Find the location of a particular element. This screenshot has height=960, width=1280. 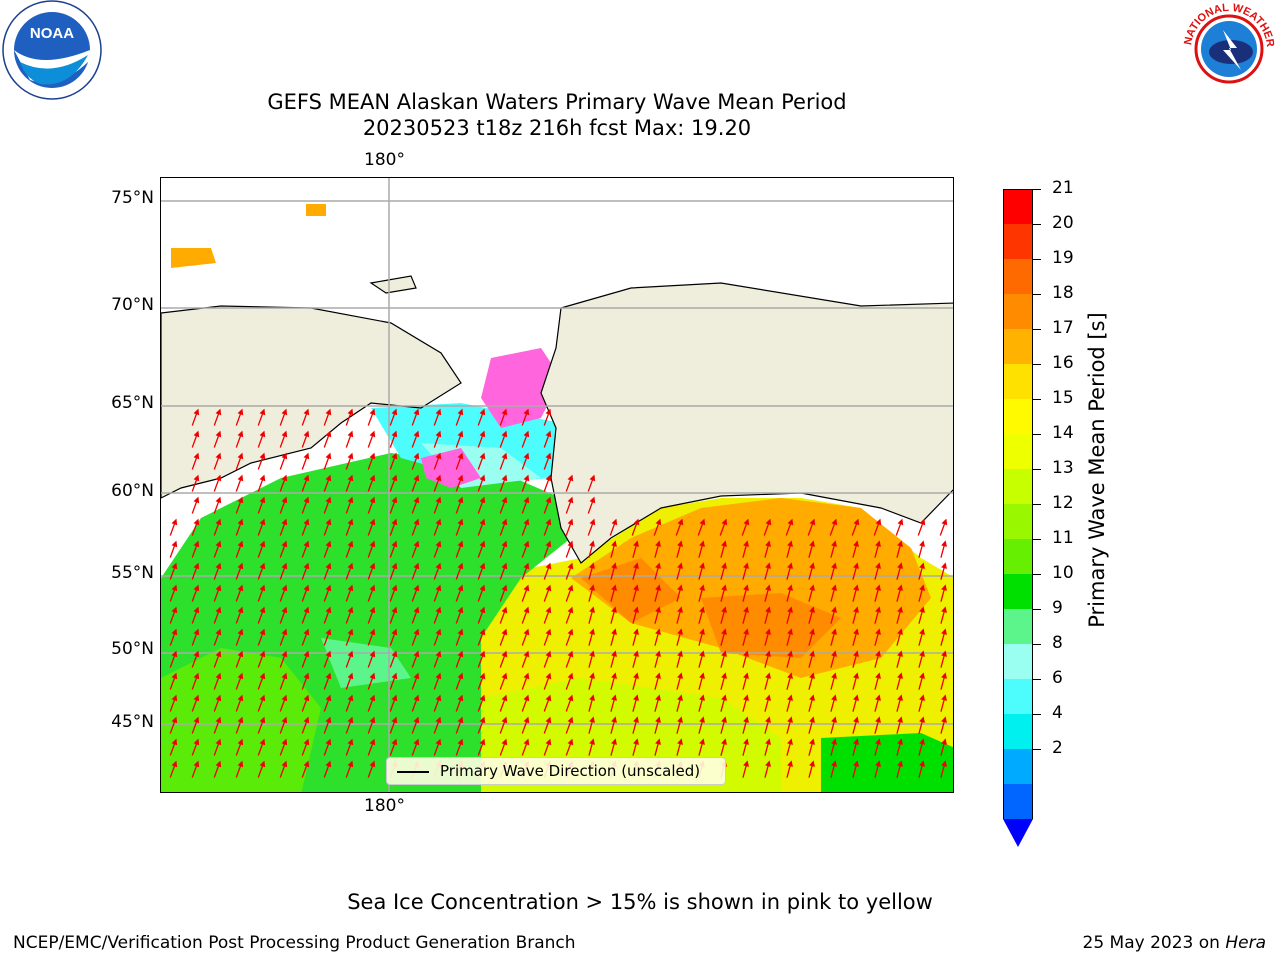

plot-title-line-2: 20230523 t18z 216h fcst Max: 19.20 is located at coordinates (557, 128).